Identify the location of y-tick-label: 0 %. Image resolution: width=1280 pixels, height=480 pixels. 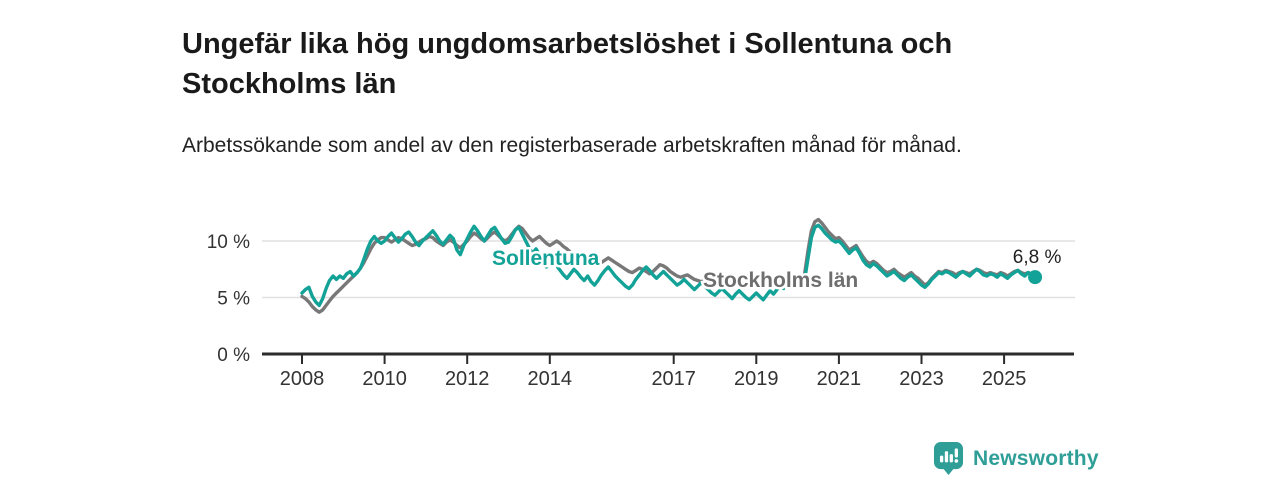
(233, 355).